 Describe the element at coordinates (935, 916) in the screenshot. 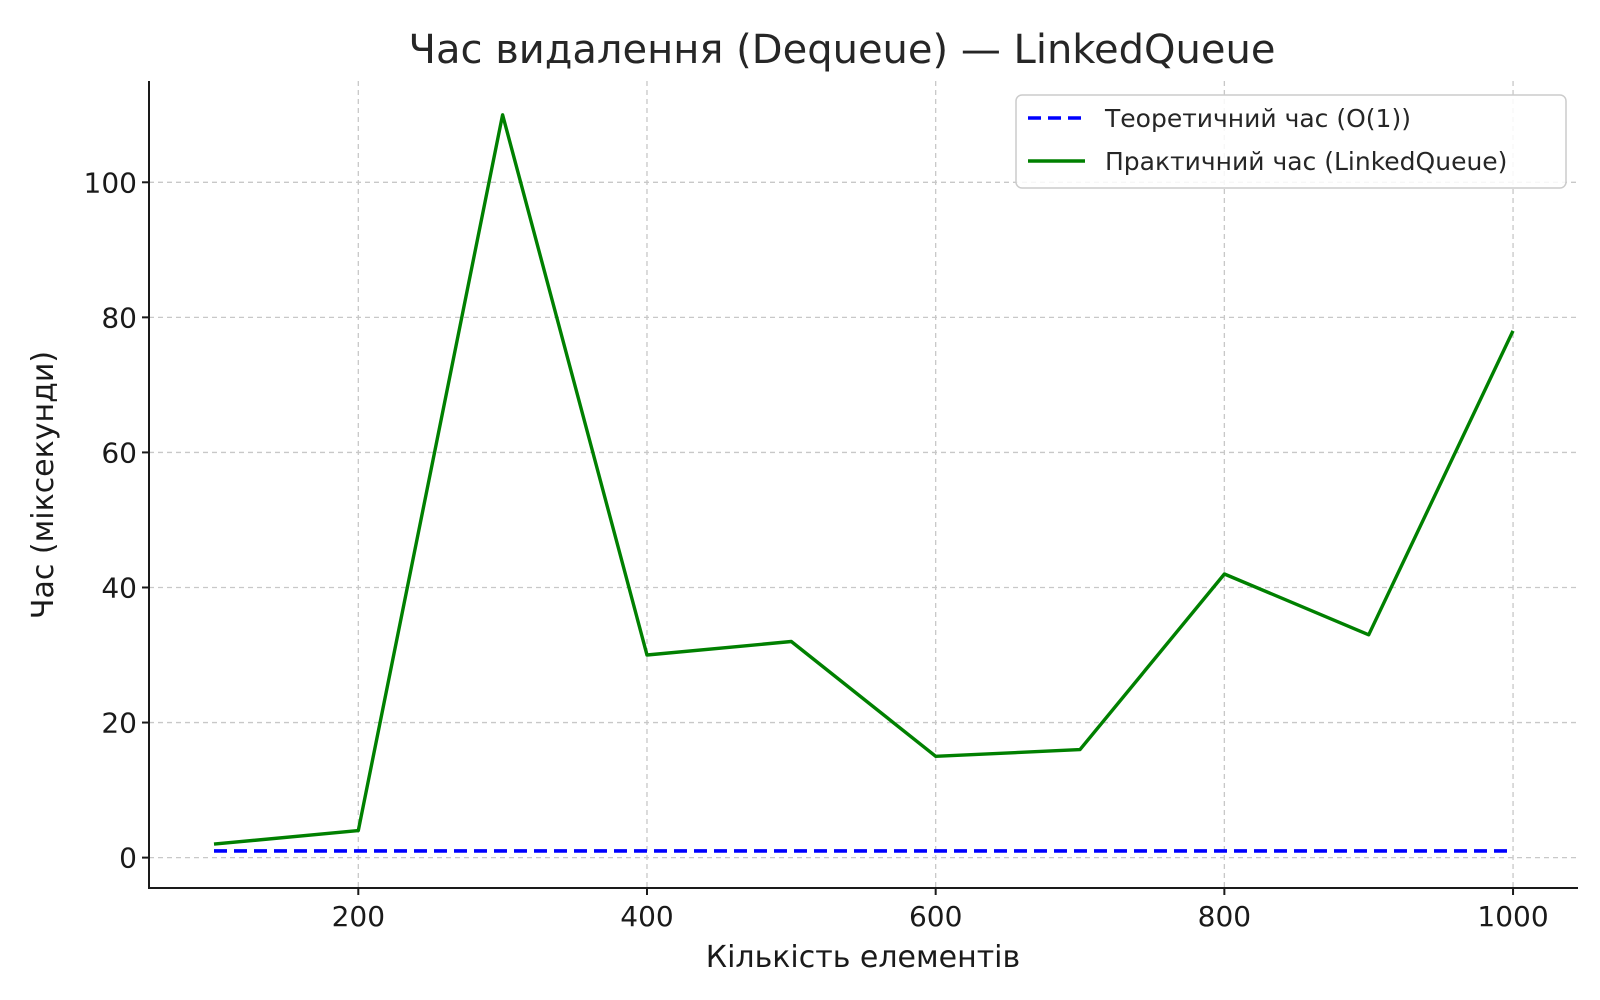

I see `x-tick-label: 600` at that location.